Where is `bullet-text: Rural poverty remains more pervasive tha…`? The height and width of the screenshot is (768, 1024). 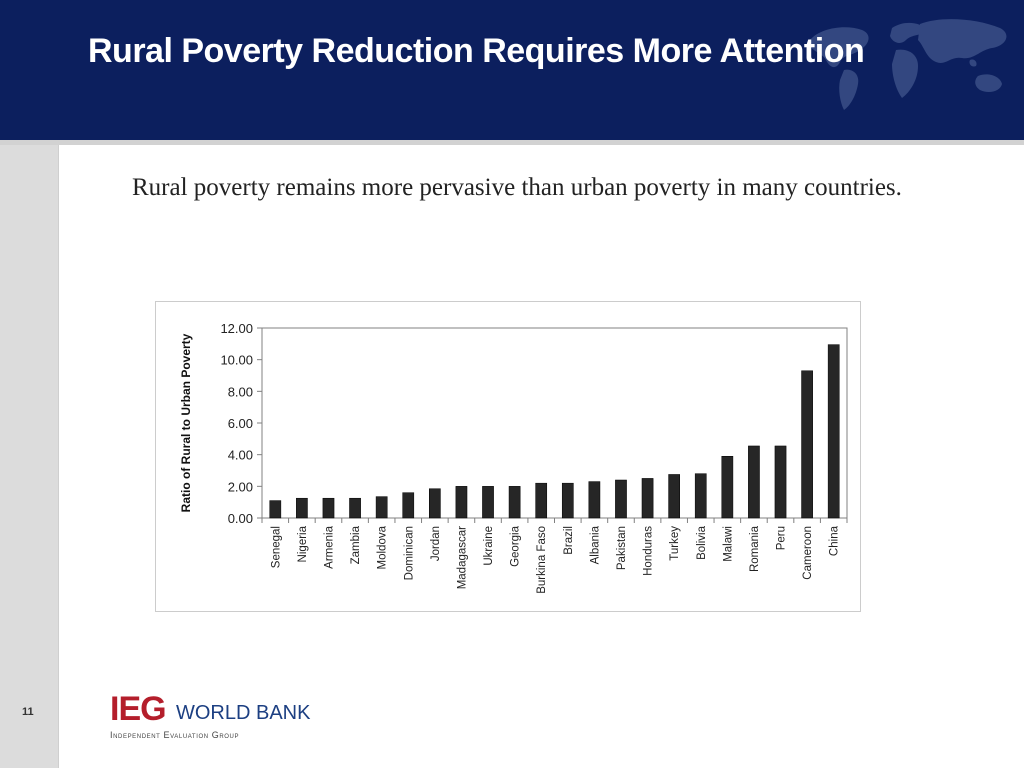 bullet-text: Rural poverty remains more pervasive tha… is located at coordinates (517, 187).